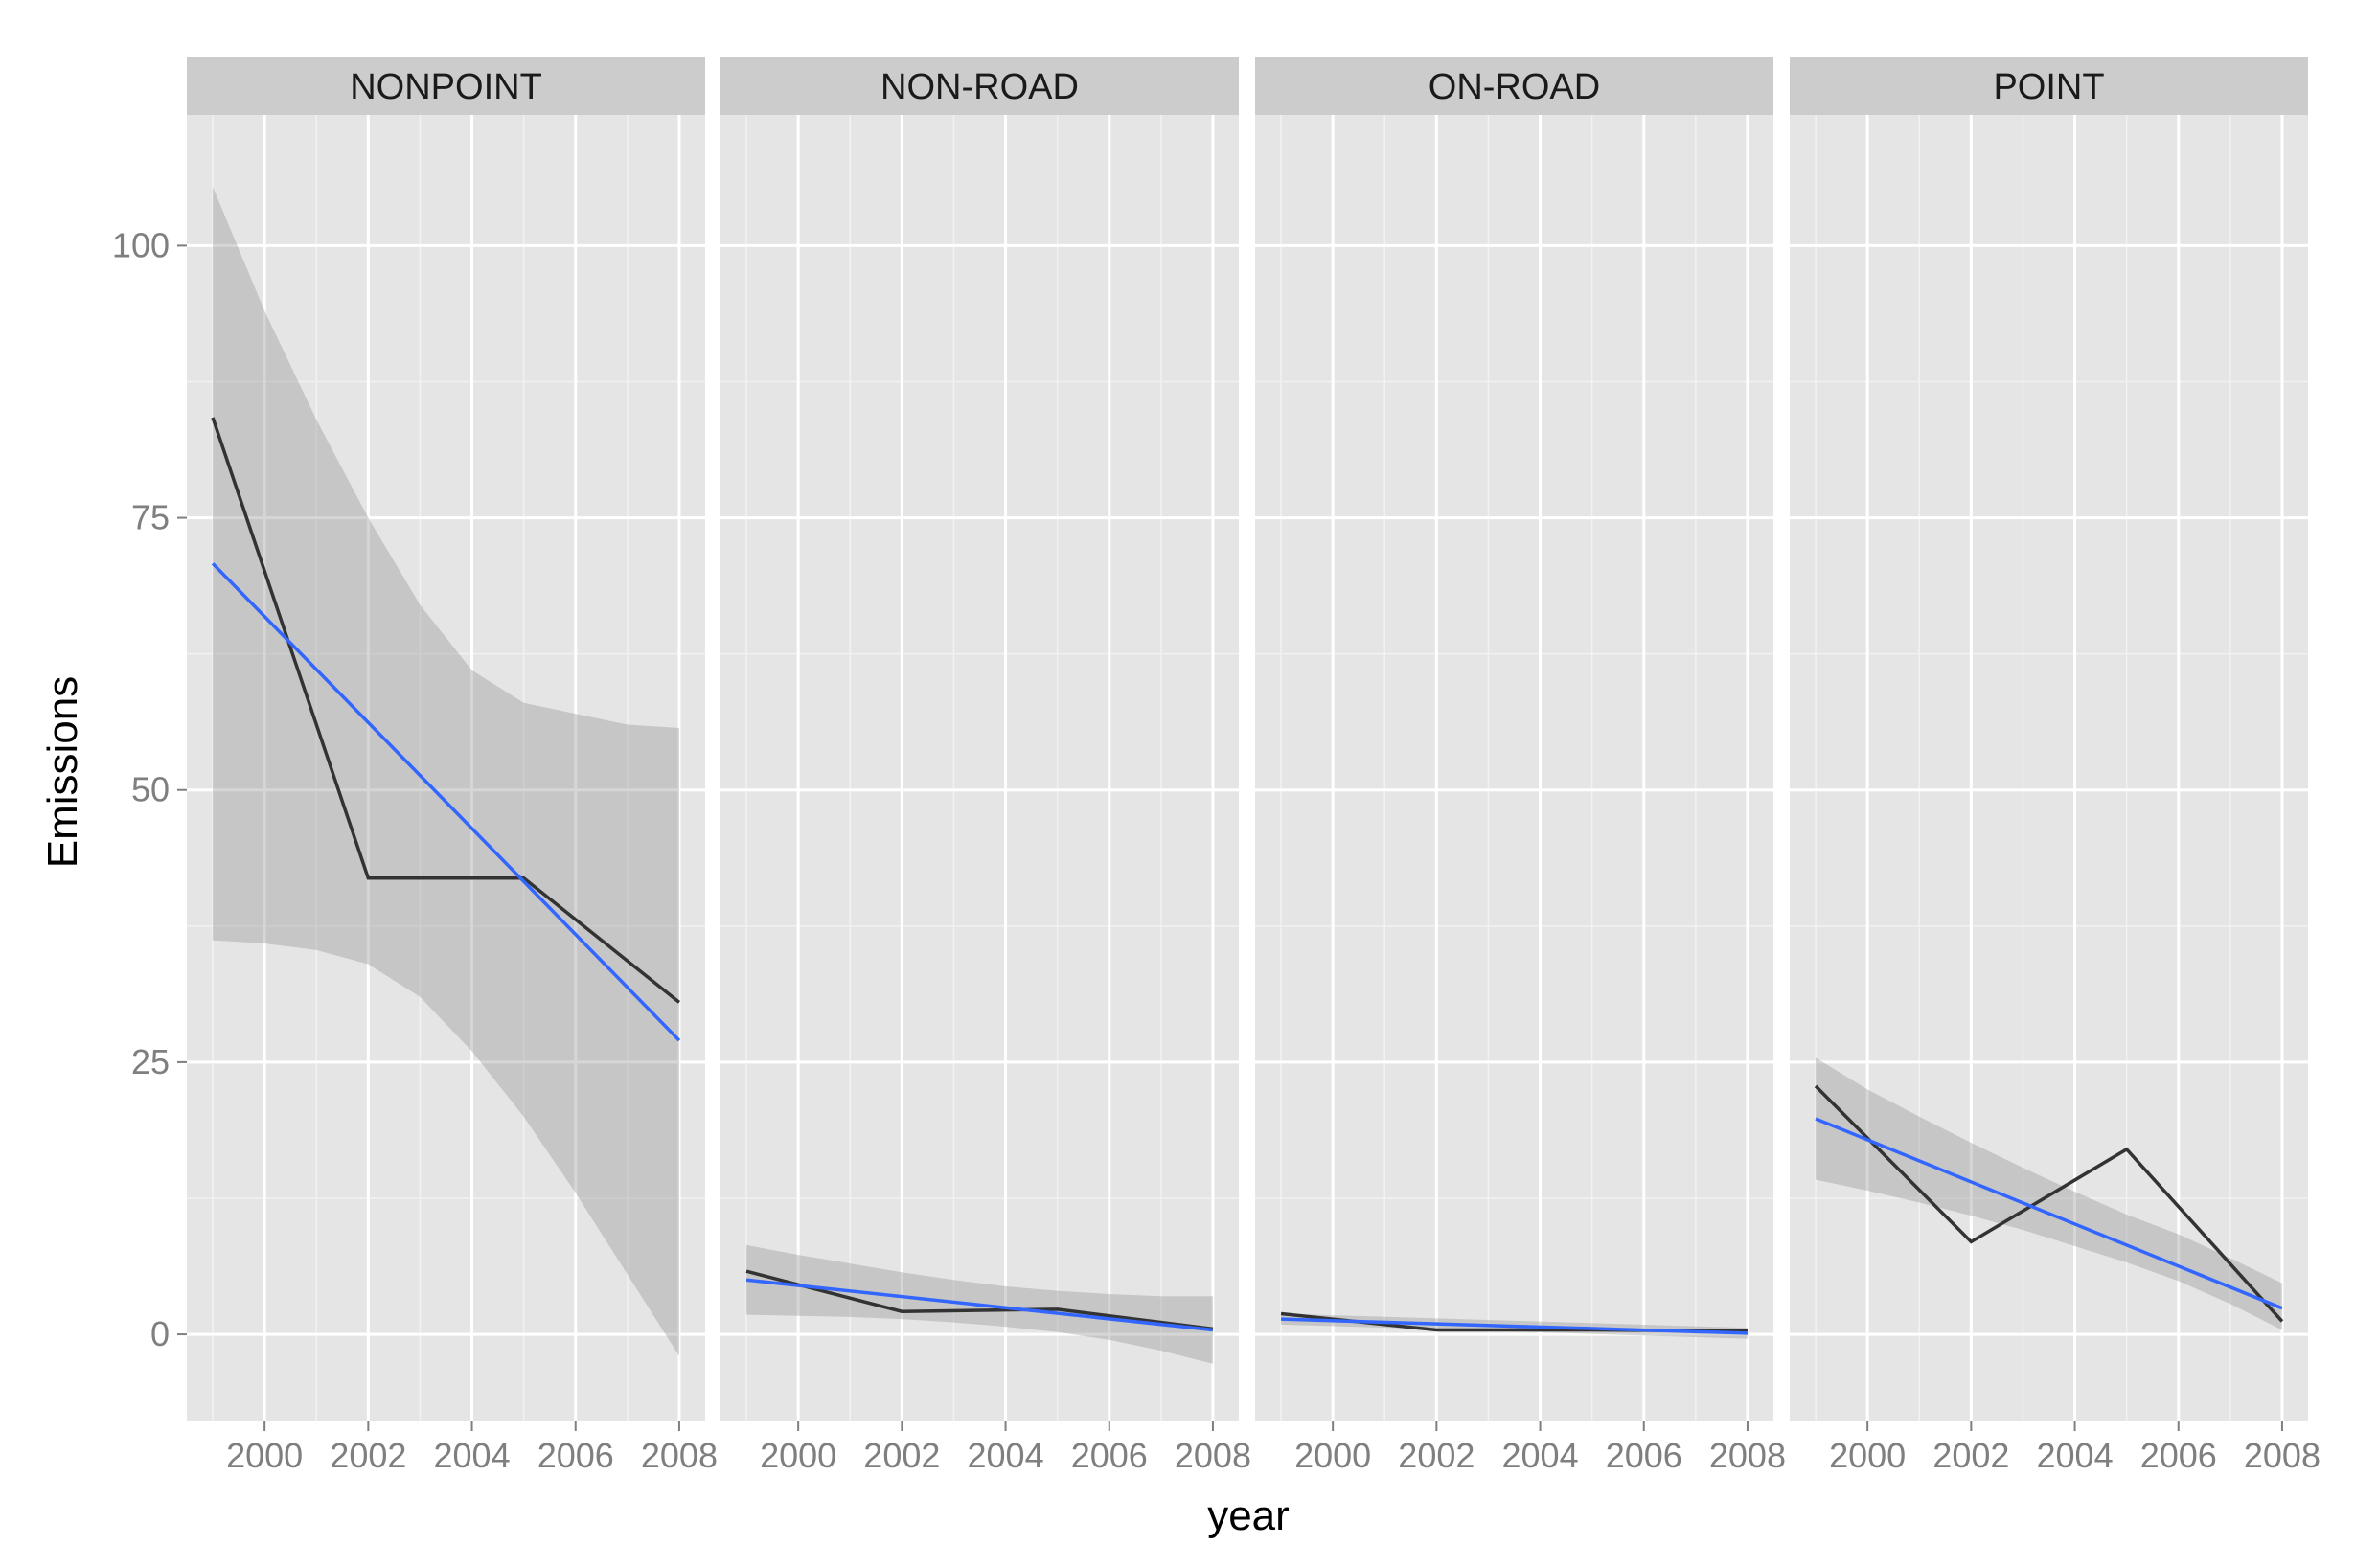 This screenshot has width=2355, height=1568. Describe the element at coordinates (160, 1333) in the screenshot. I see `y-tick-label: 0` at that location.